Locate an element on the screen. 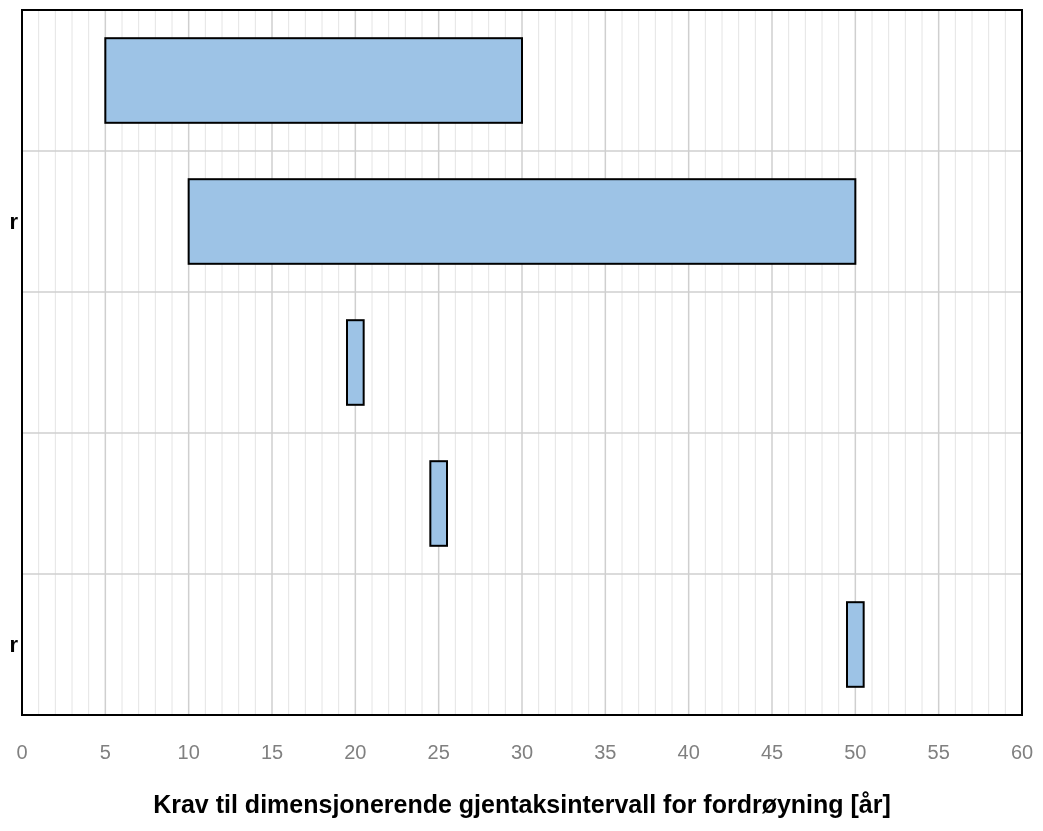 The image size is (1043, 831). x-tick-label: 55 is located at coordinates (938, 752).